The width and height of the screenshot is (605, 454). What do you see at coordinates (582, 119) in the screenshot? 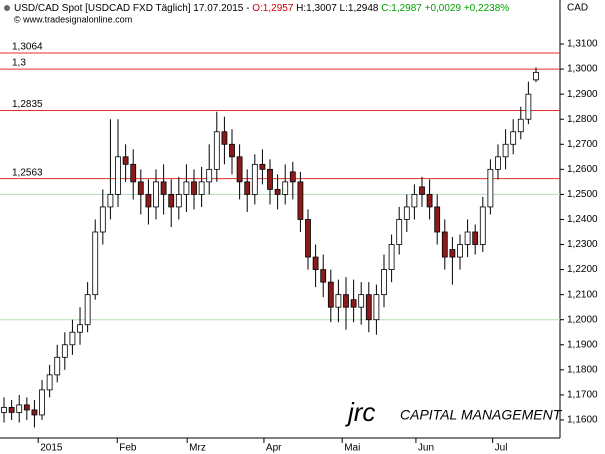
I see `y-tick-label: 1,2800` at bounding box center [582, 119].